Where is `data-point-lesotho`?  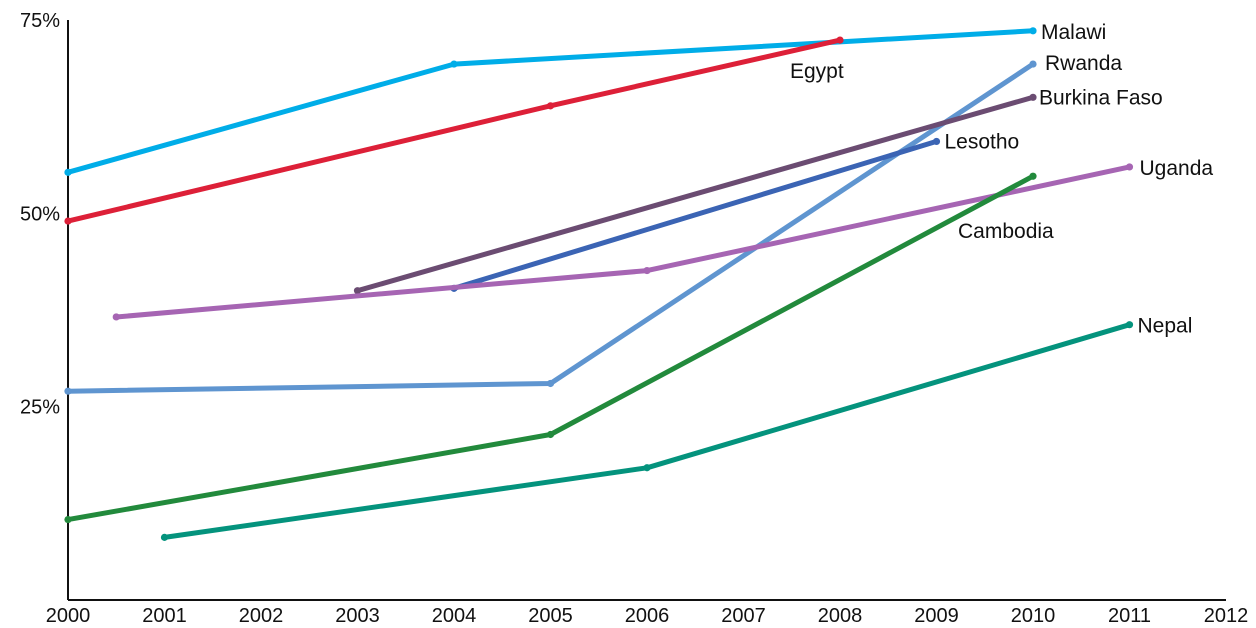 data-point-lesotho is located at coordinates (936, 141).